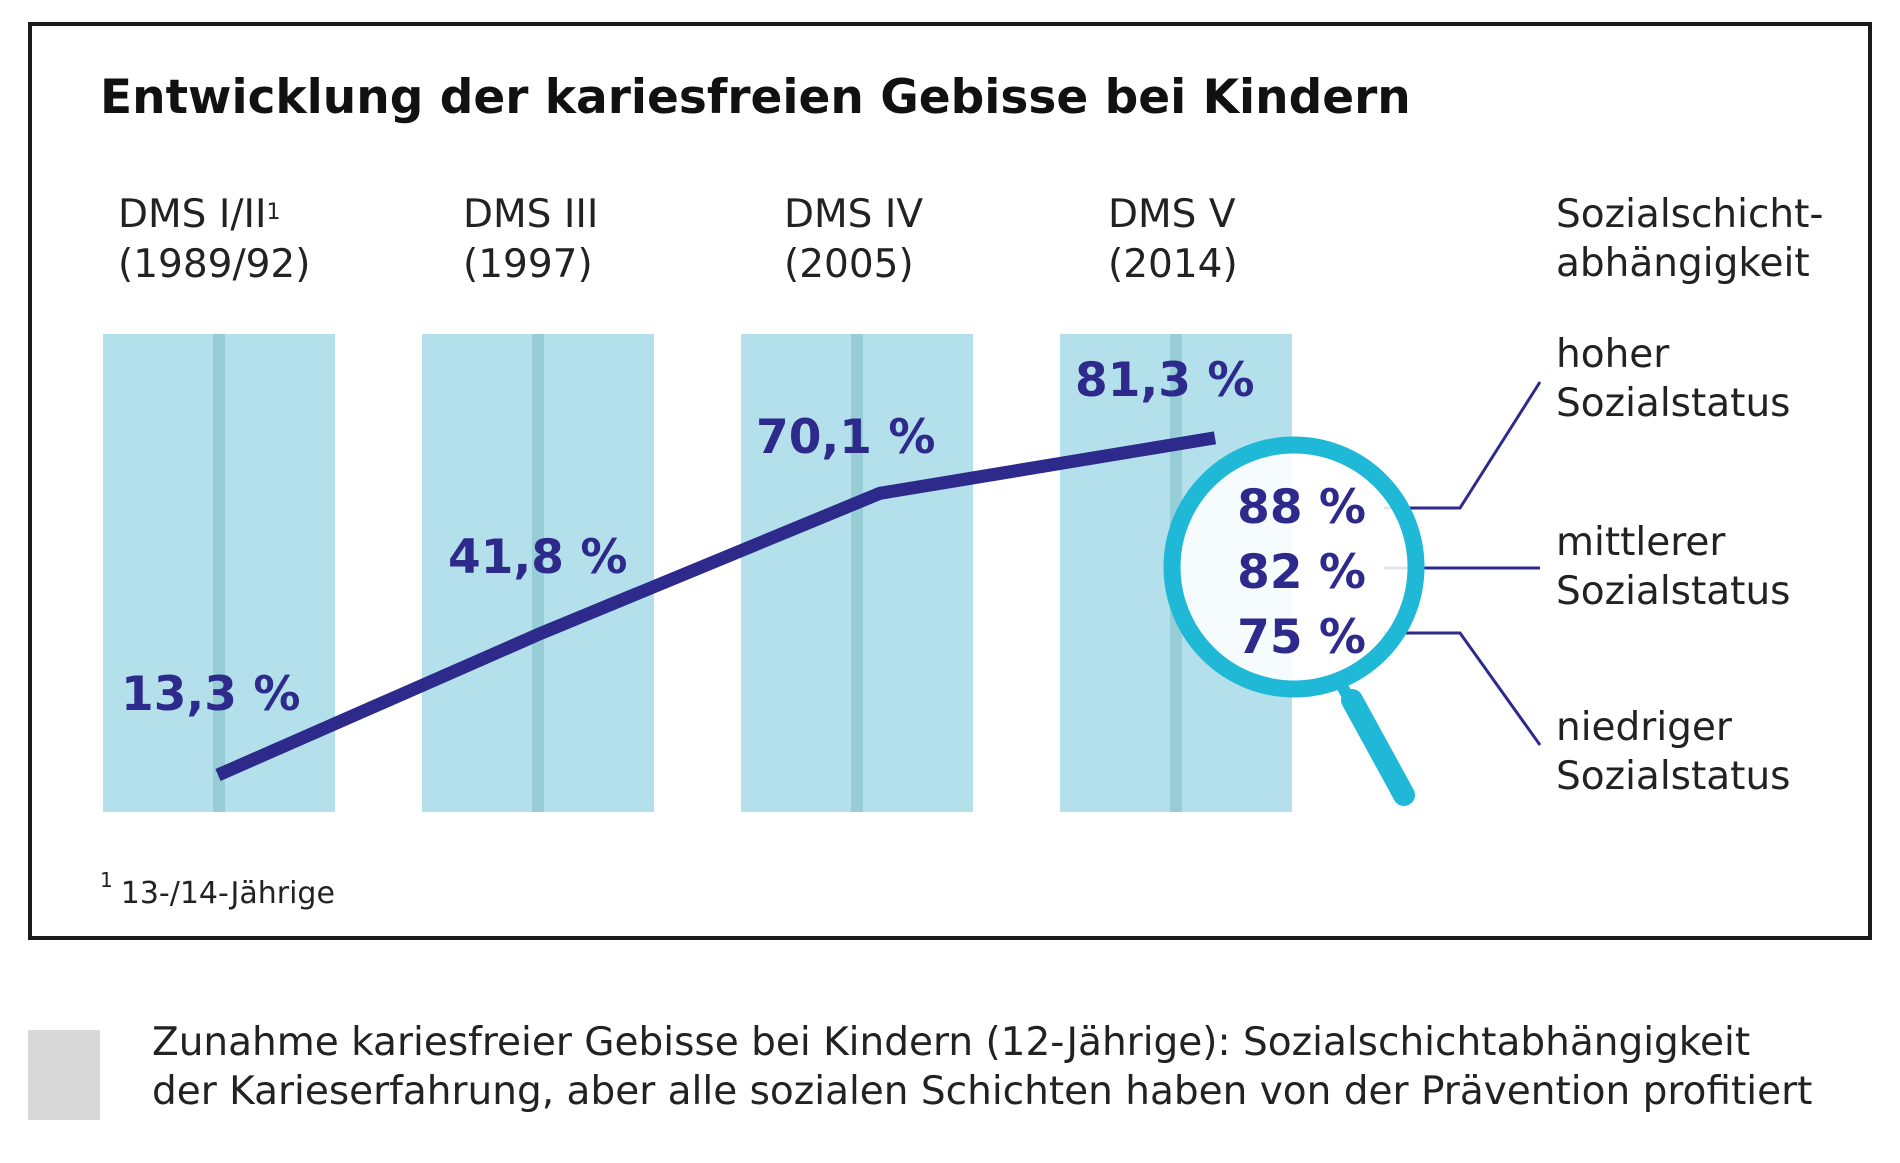  What do you see at coordinates (1172, 214) in the screenshot?
I see `category-name: DMS V` at bounding box center [1172, 214].